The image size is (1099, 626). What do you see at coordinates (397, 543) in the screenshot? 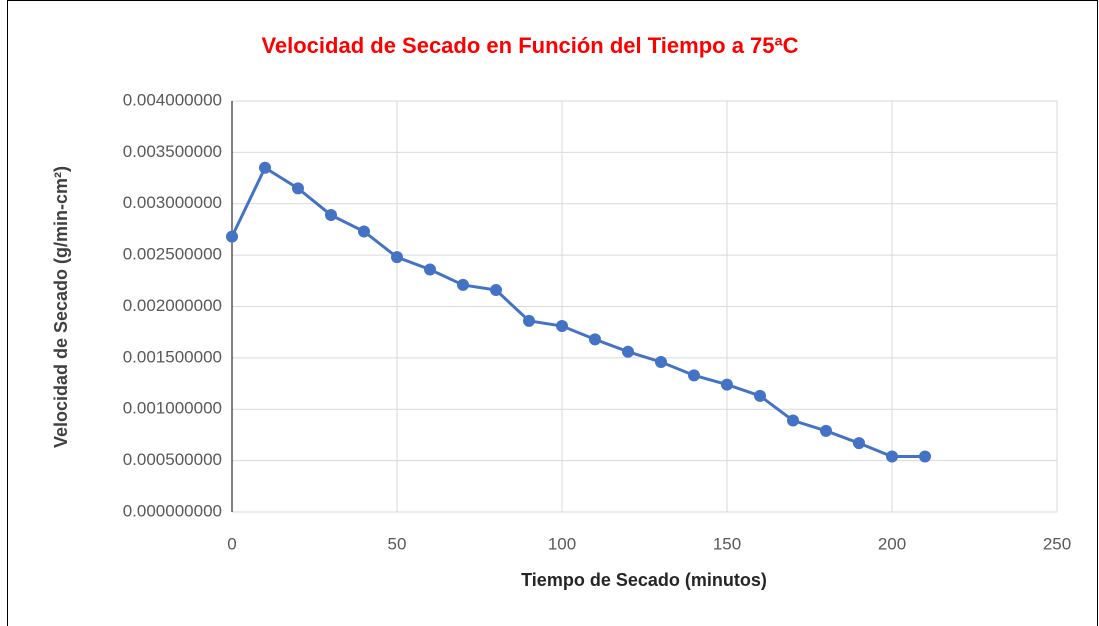
I see `x-tick-label: 50` at bounding box center [397, 543].